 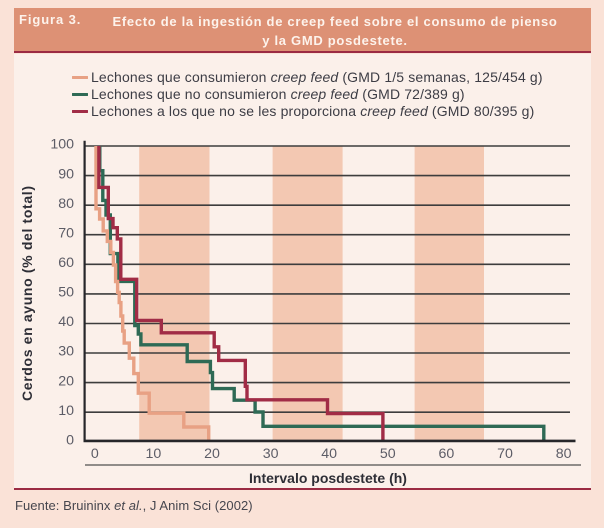 I want to click on svg-text: 90, so click(x=66, y=174).